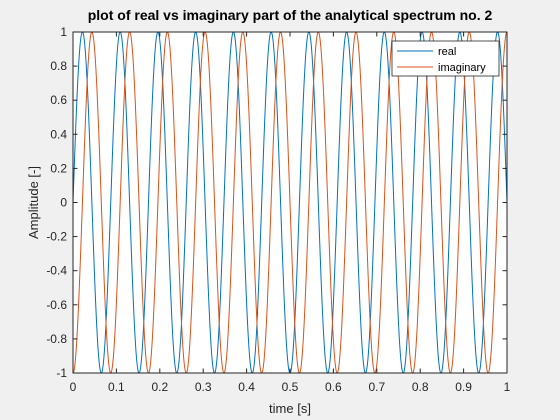 Image resolution: width=560 pixels, height=420 pixels. I want to click on y-tick-label: -0.8, so click(56, 339).